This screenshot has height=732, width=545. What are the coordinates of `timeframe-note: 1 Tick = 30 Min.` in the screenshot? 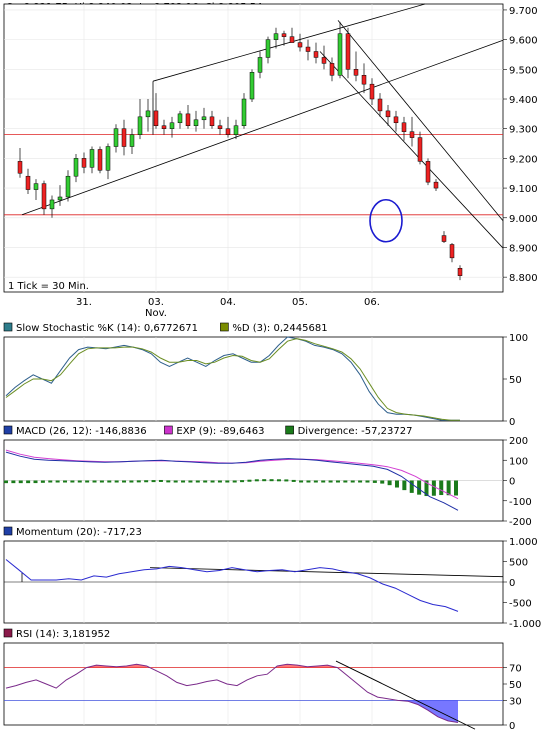 It's located at (48, 286).